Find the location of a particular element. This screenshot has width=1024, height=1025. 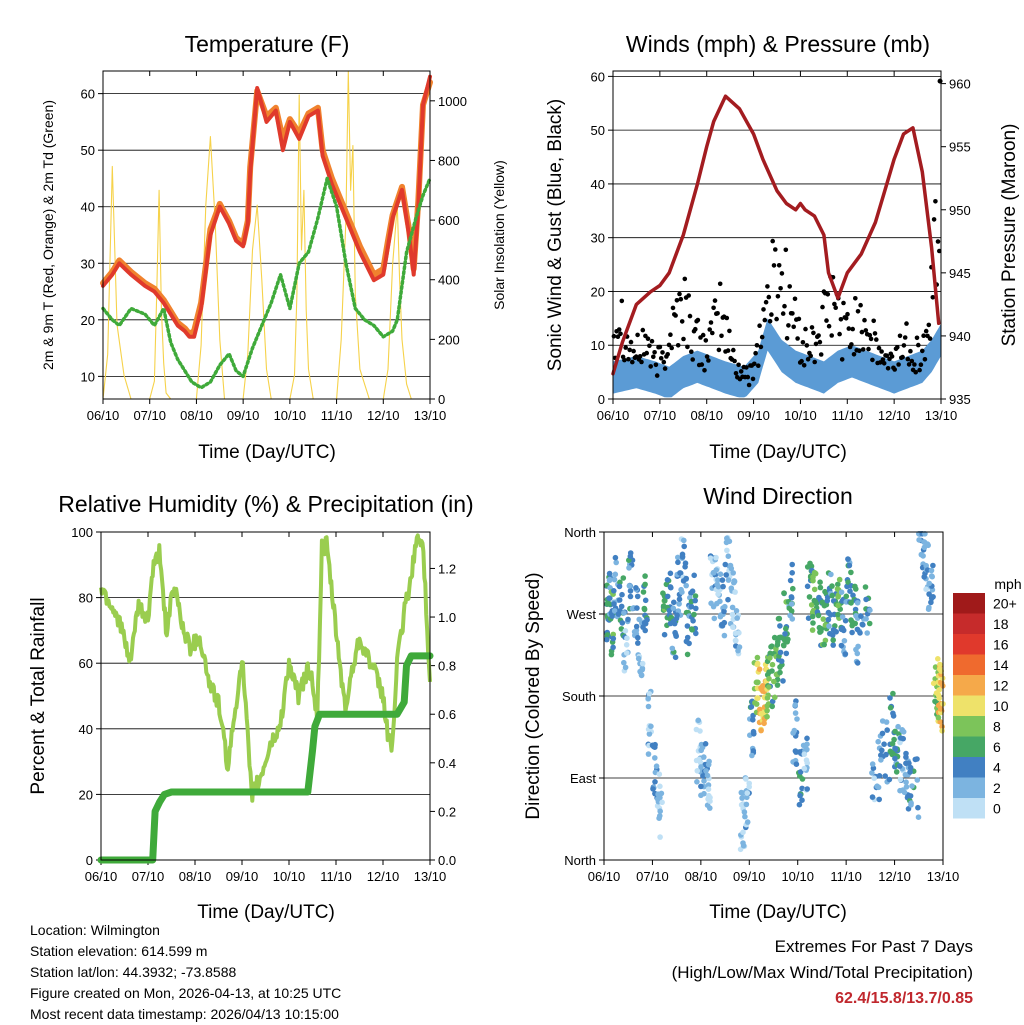

xtick-label-0: 06/10 is located at coordinates (101, 876).